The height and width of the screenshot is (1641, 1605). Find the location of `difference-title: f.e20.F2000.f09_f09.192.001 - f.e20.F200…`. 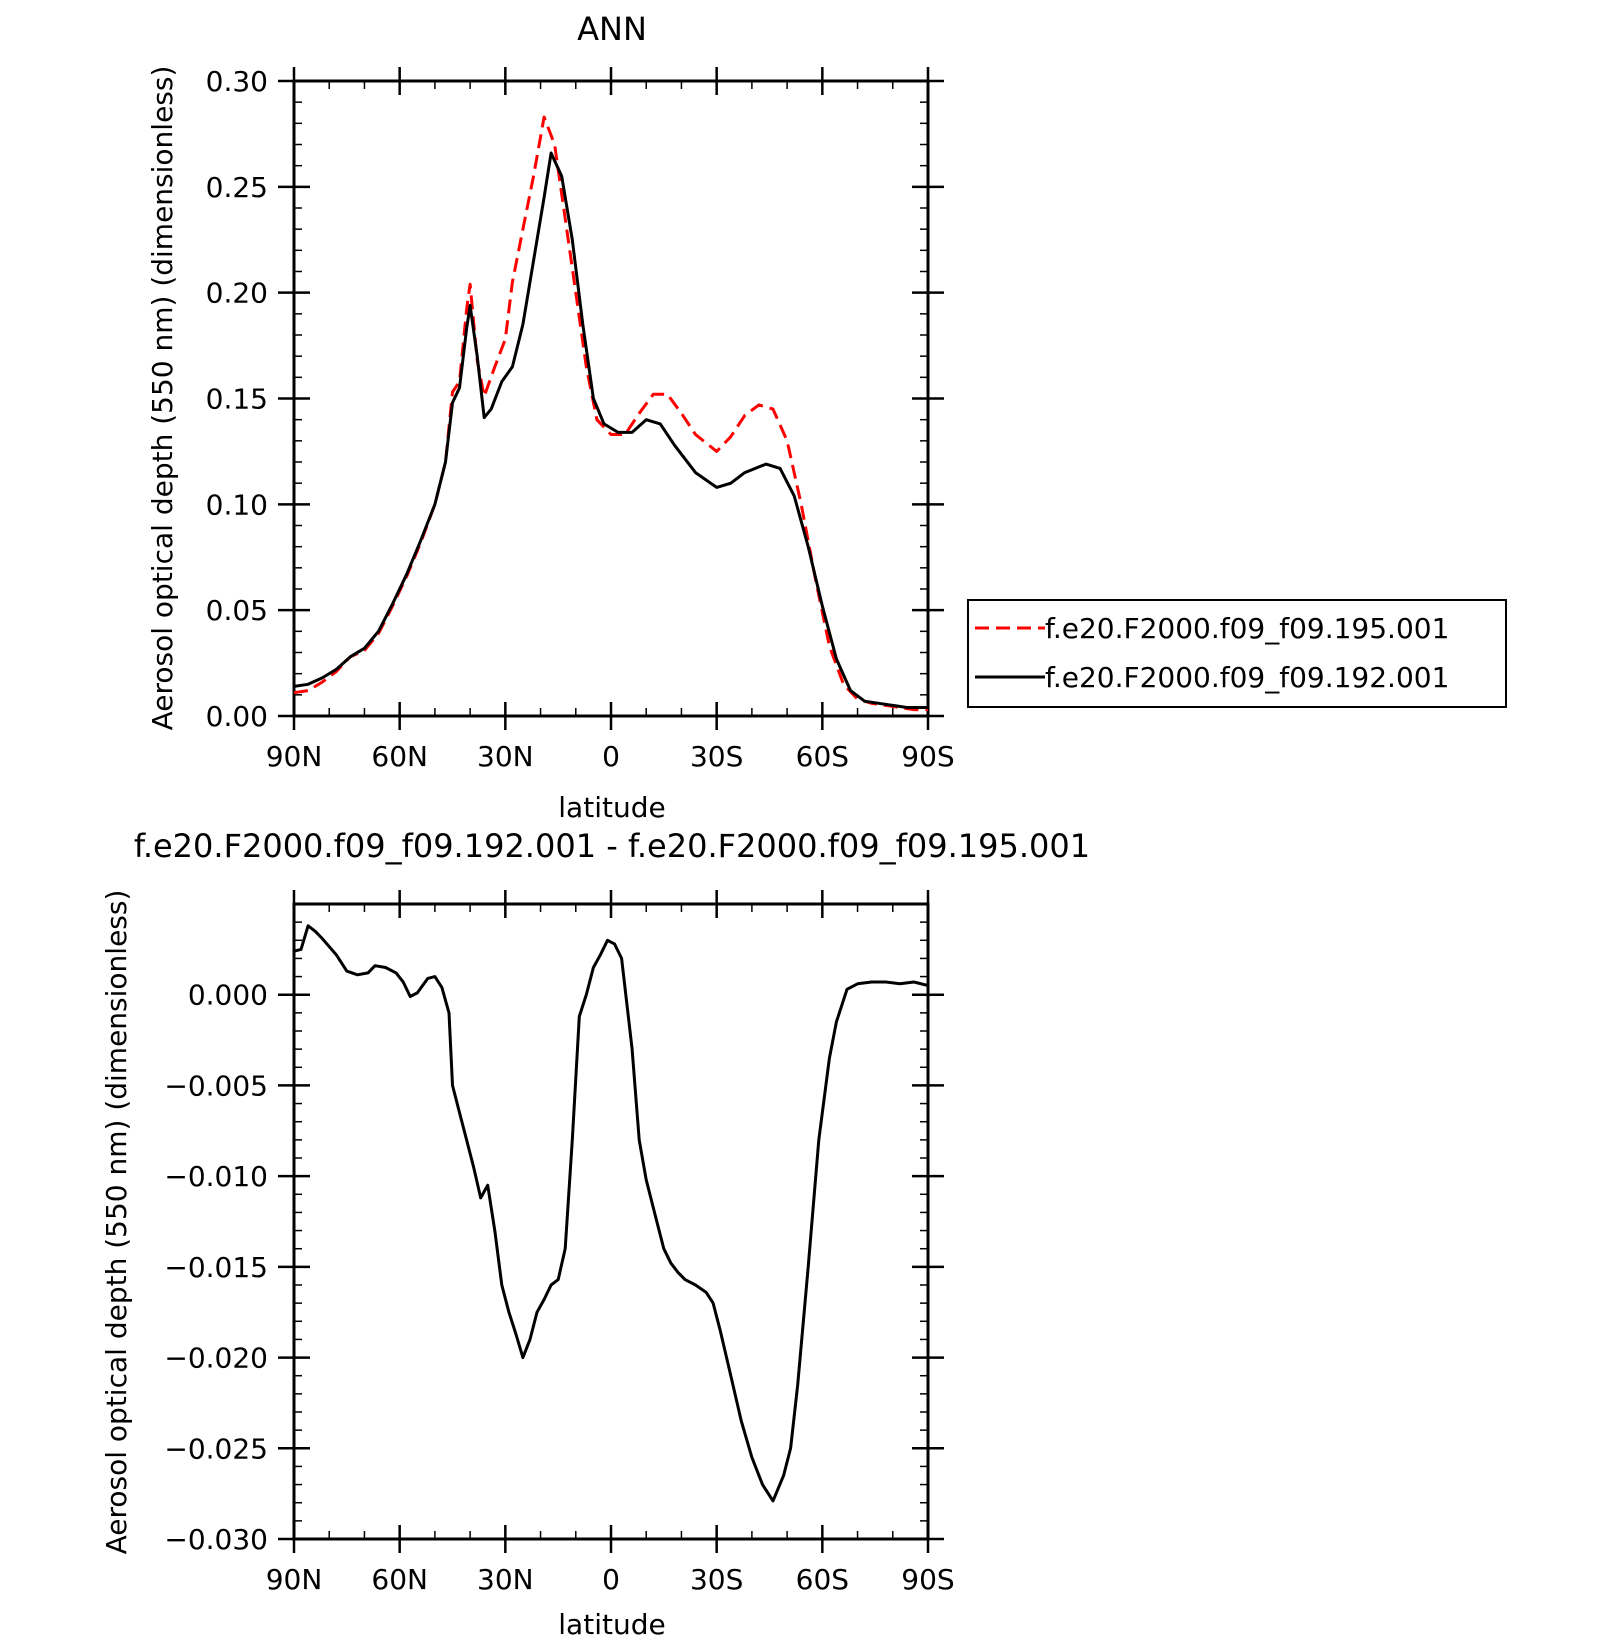

difference-title: f.e20.F2000.f09_f09.192.001 - f.e20.F200… is located at coordinates (612, 846).